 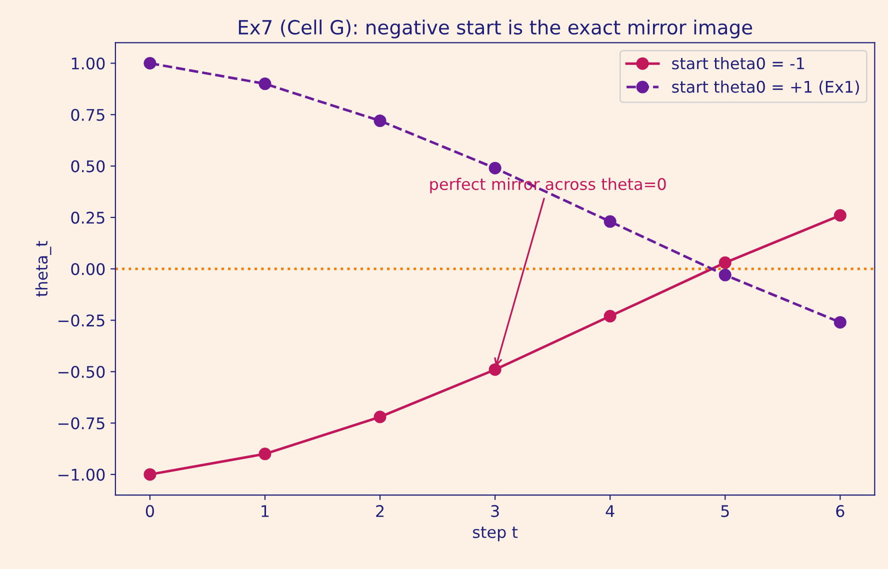 What do you see at coordinates (738, 63) in the screenshot?
I see `legend-label: start theta0 = -1` at bounding box center [738, 63].